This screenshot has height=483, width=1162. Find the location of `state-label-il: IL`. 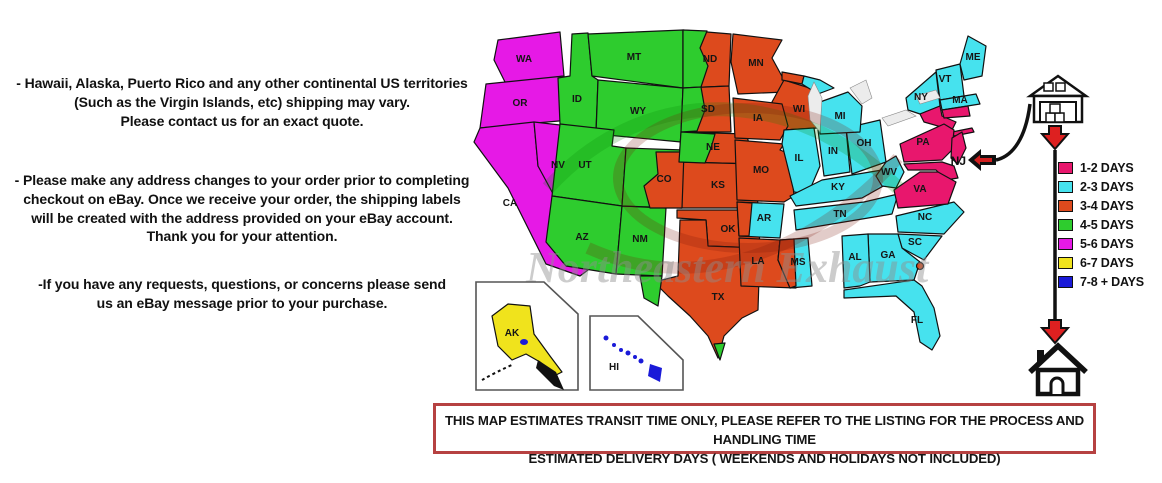

state-label-il: IL is located at coordinates (799, 158).